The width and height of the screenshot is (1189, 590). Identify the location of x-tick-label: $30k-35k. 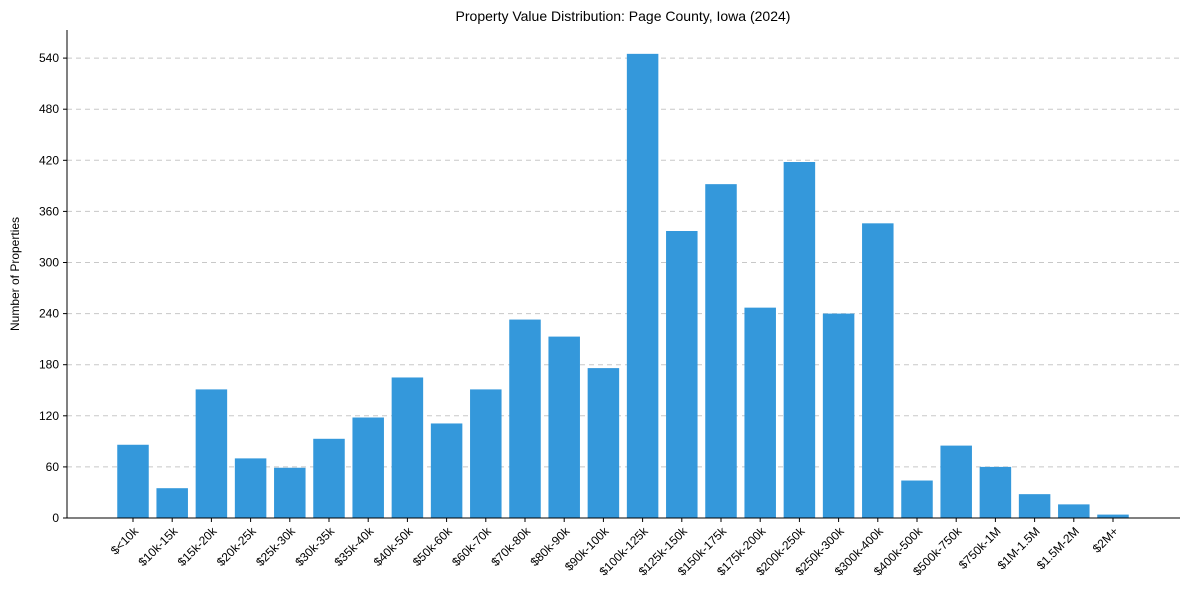
(315, 547).